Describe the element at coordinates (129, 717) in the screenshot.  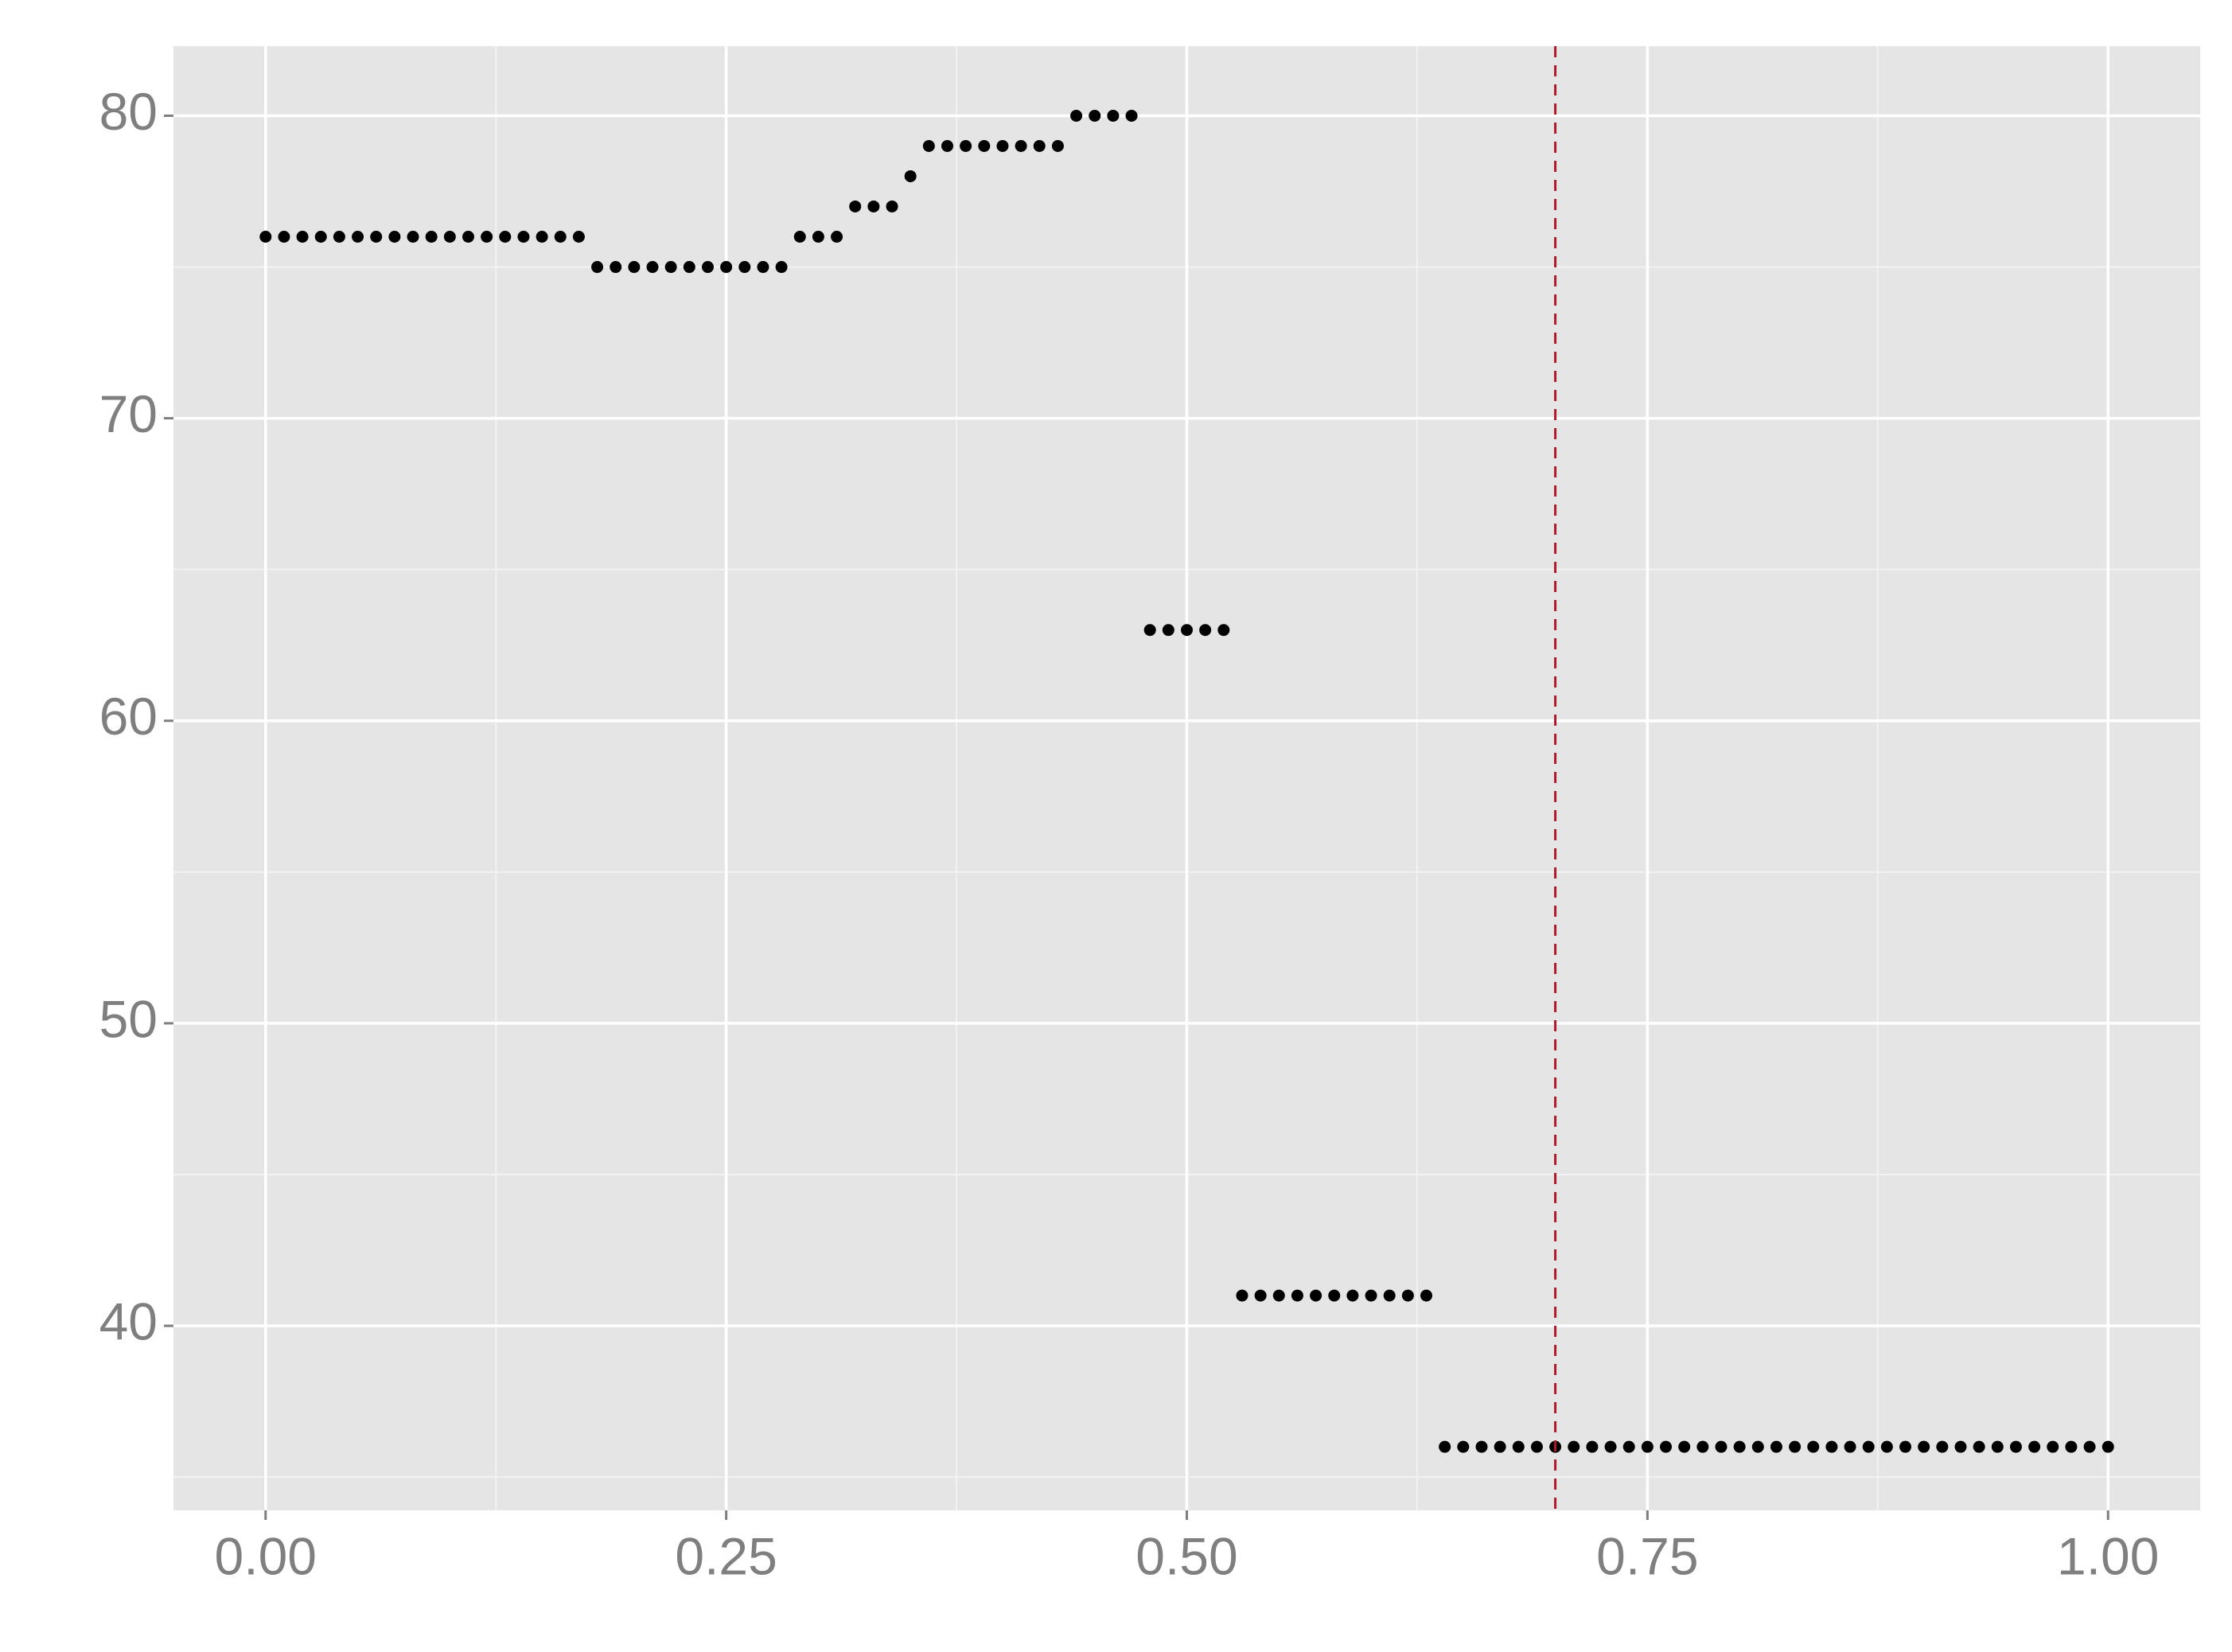
I see `y-tick-label: 60` at that location.